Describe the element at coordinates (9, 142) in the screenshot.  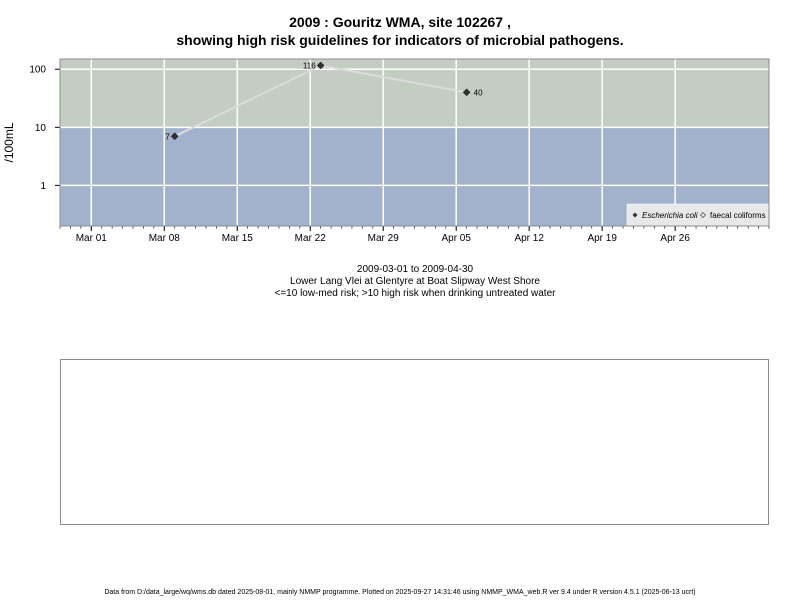
I see `y-axis-label: /100mL` at that location.